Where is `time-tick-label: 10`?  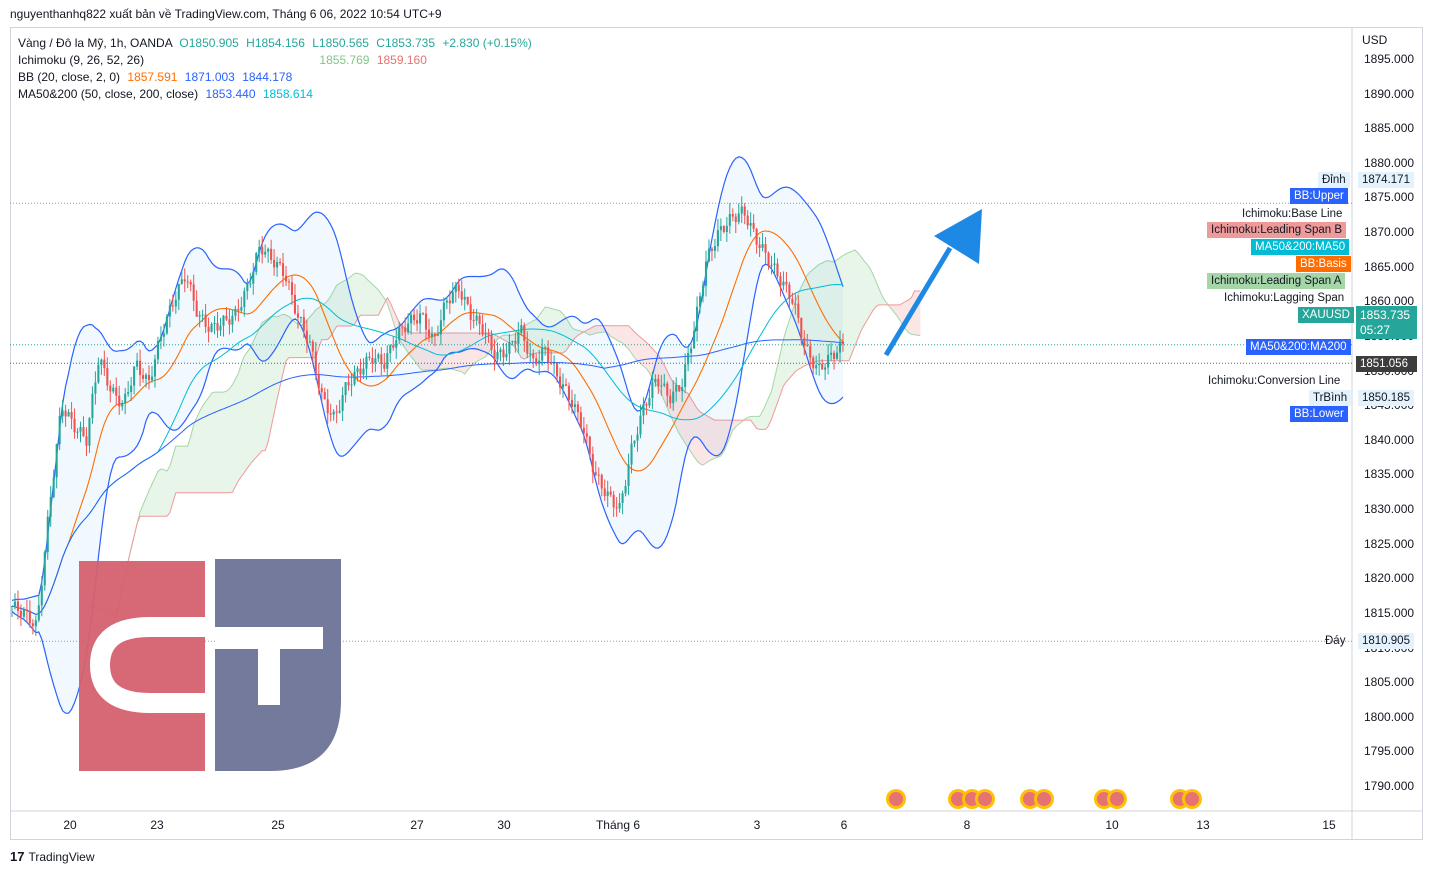
time-tick-label: 10 is located at coordinates (1112, 825).